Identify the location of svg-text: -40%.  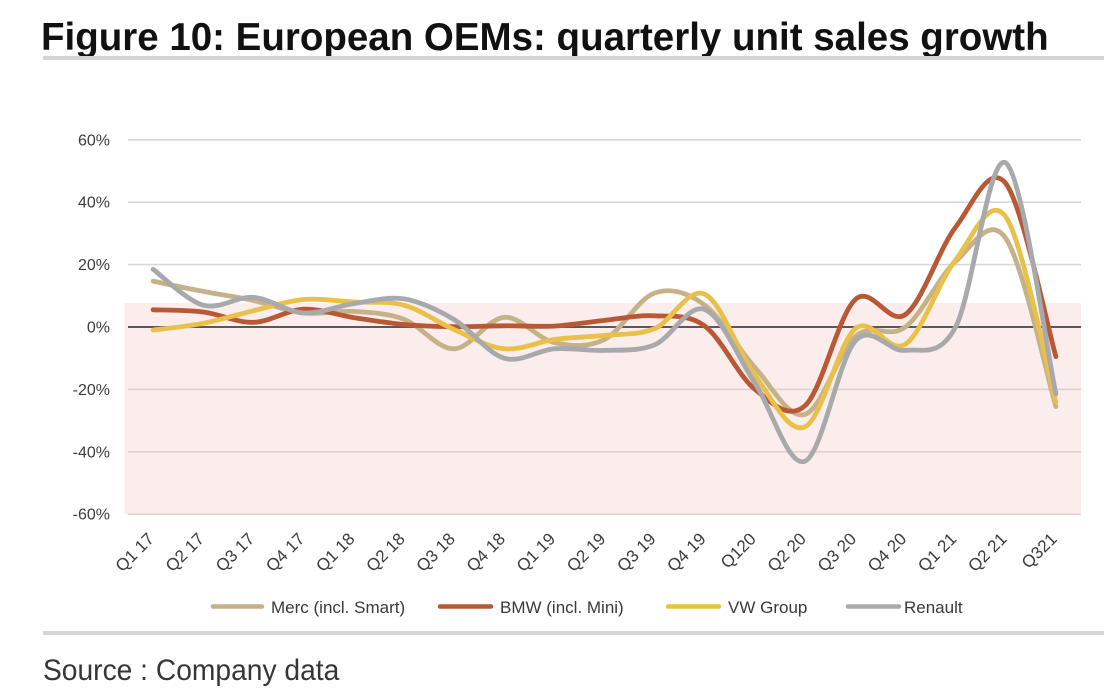
(91, 452).